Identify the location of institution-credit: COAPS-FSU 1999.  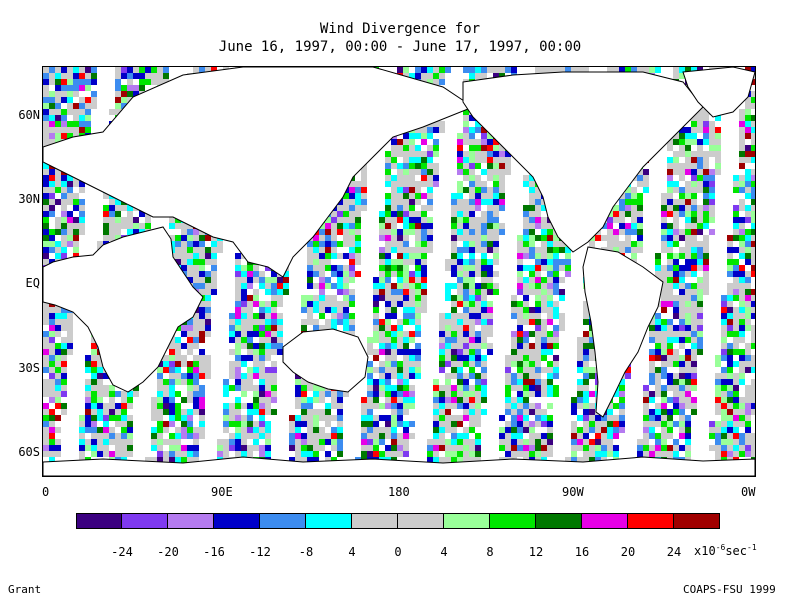
(729, 589).